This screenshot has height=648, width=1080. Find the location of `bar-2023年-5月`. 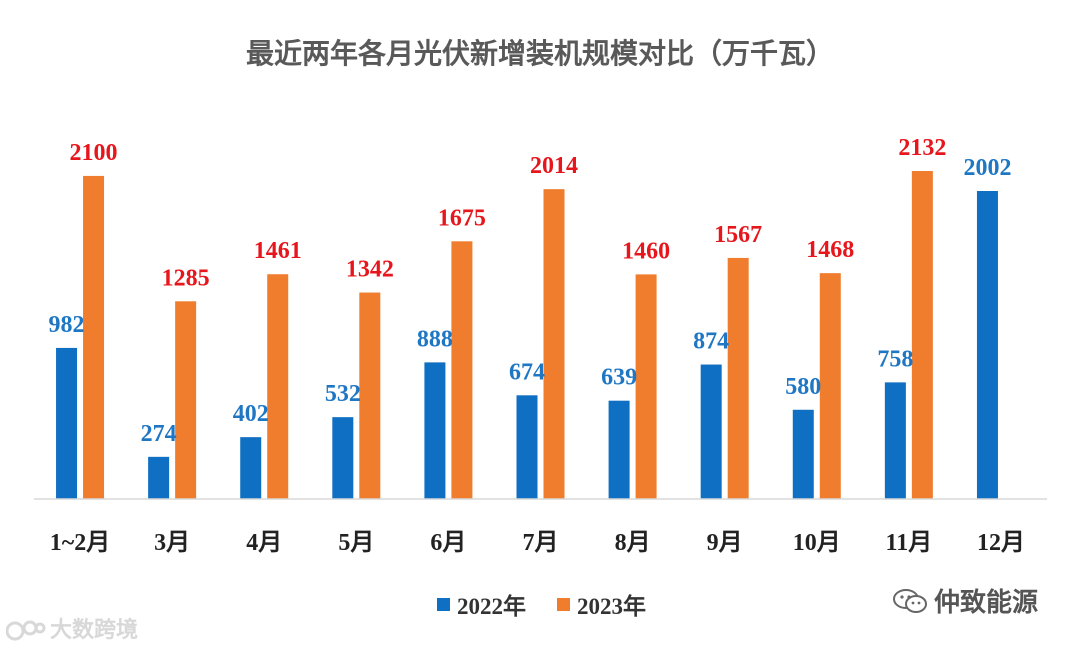

bar-2023年-5月 is located at coordinates (370, 395).